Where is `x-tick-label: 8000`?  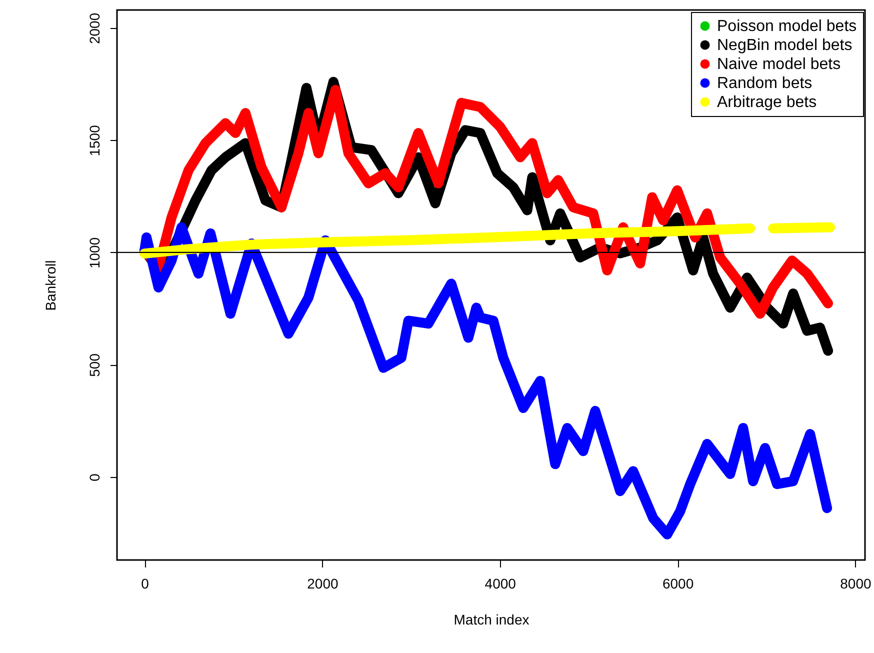
x-tick-label: 8000 is located at coordinates (856, 584).